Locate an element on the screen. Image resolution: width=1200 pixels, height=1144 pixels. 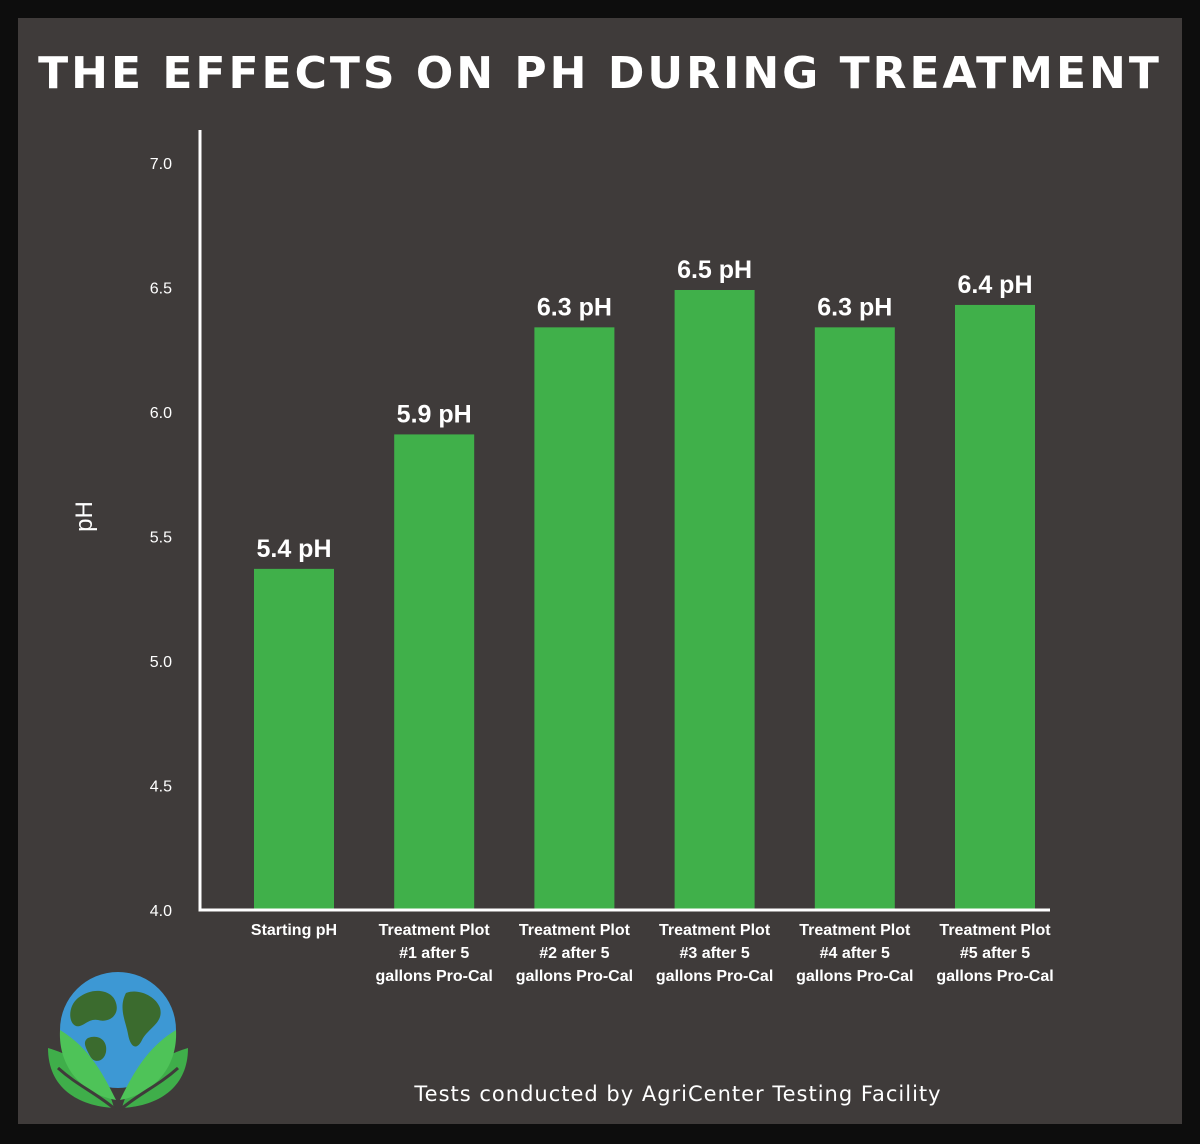
y-tick-label: 4.0 is located at coordinates (161, 911).